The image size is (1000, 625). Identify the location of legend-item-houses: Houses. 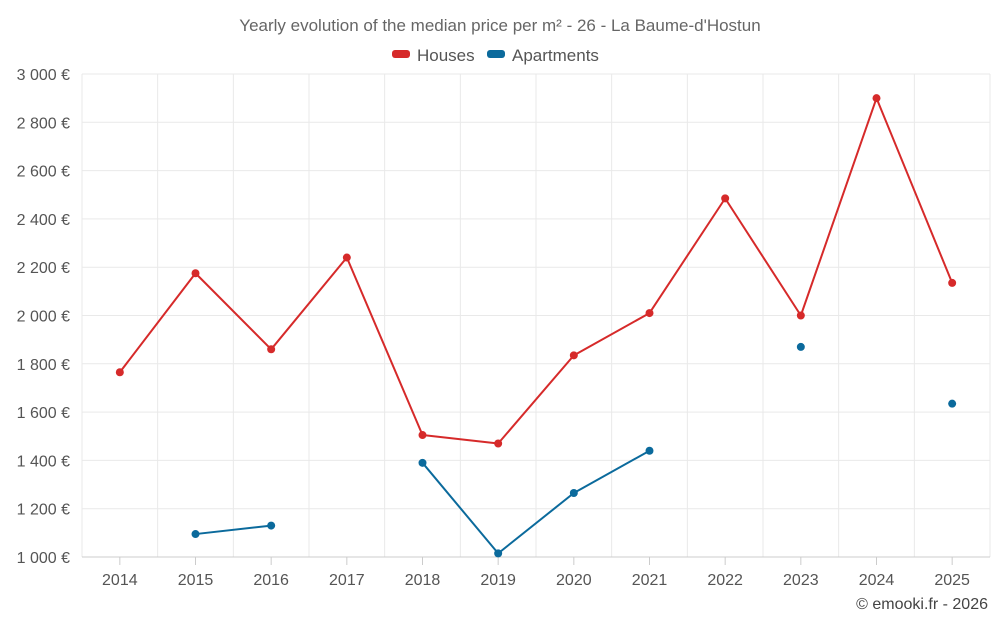
(433, 55).